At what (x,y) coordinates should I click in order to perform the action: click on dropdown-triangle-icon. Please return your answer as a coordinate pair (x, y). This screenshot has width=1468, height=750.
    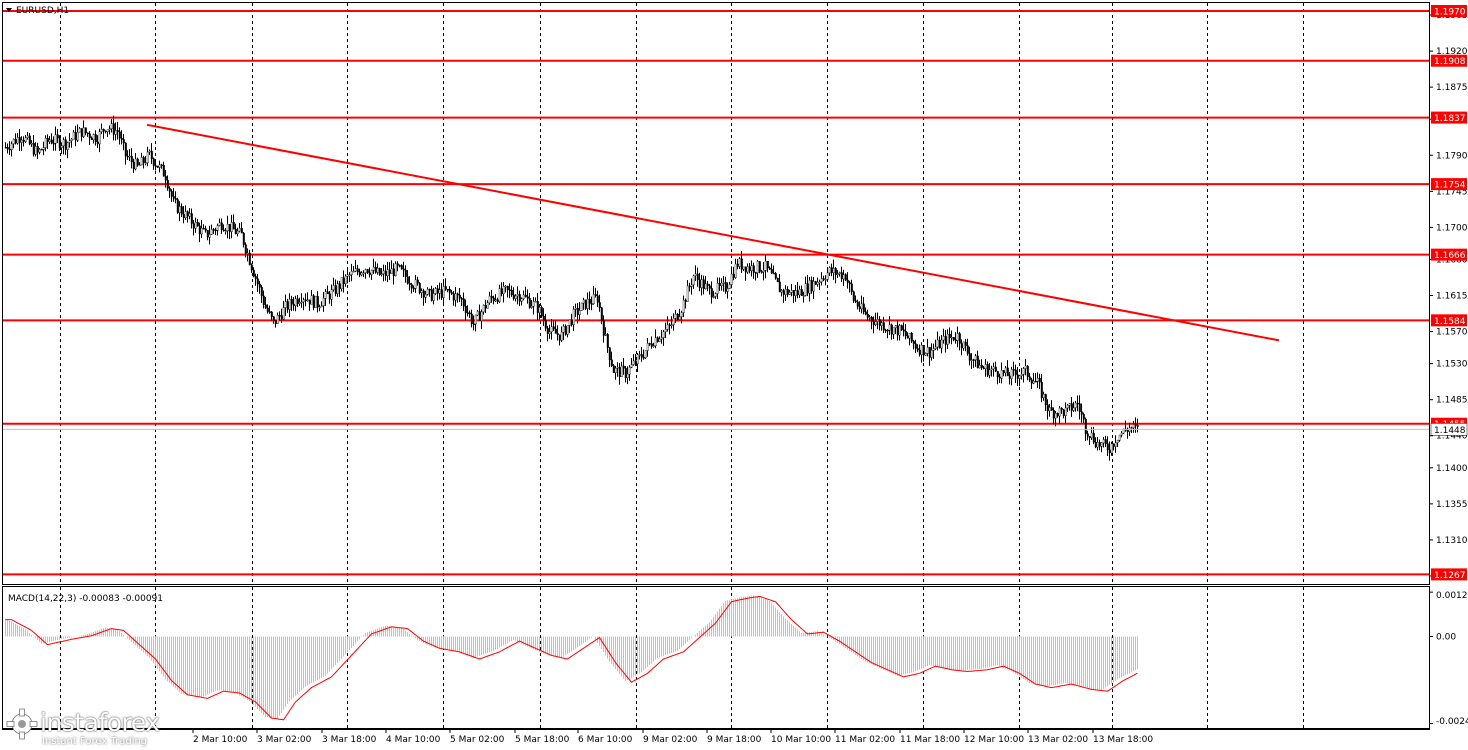
    Looking at the image, I should click on (9, 10).